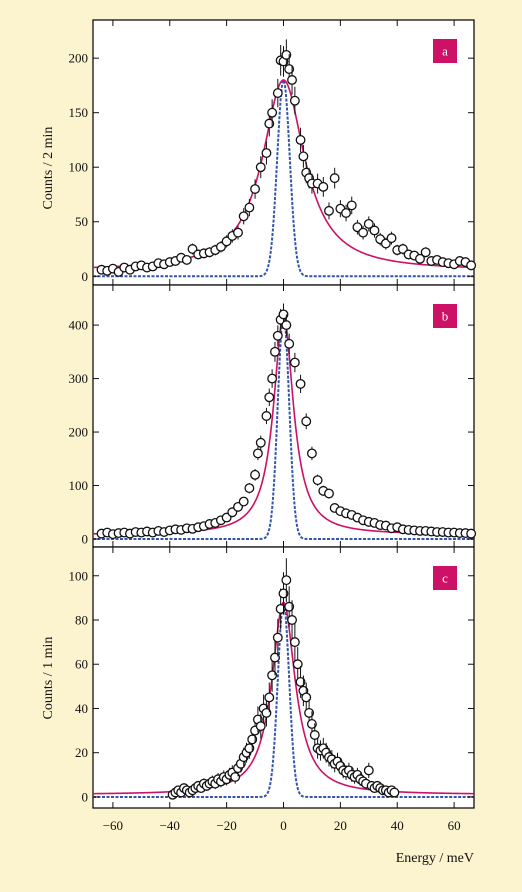 The height and width of the screenshot is (892, 522). I want to click on x-tick-label: 0, so click(283, 825).